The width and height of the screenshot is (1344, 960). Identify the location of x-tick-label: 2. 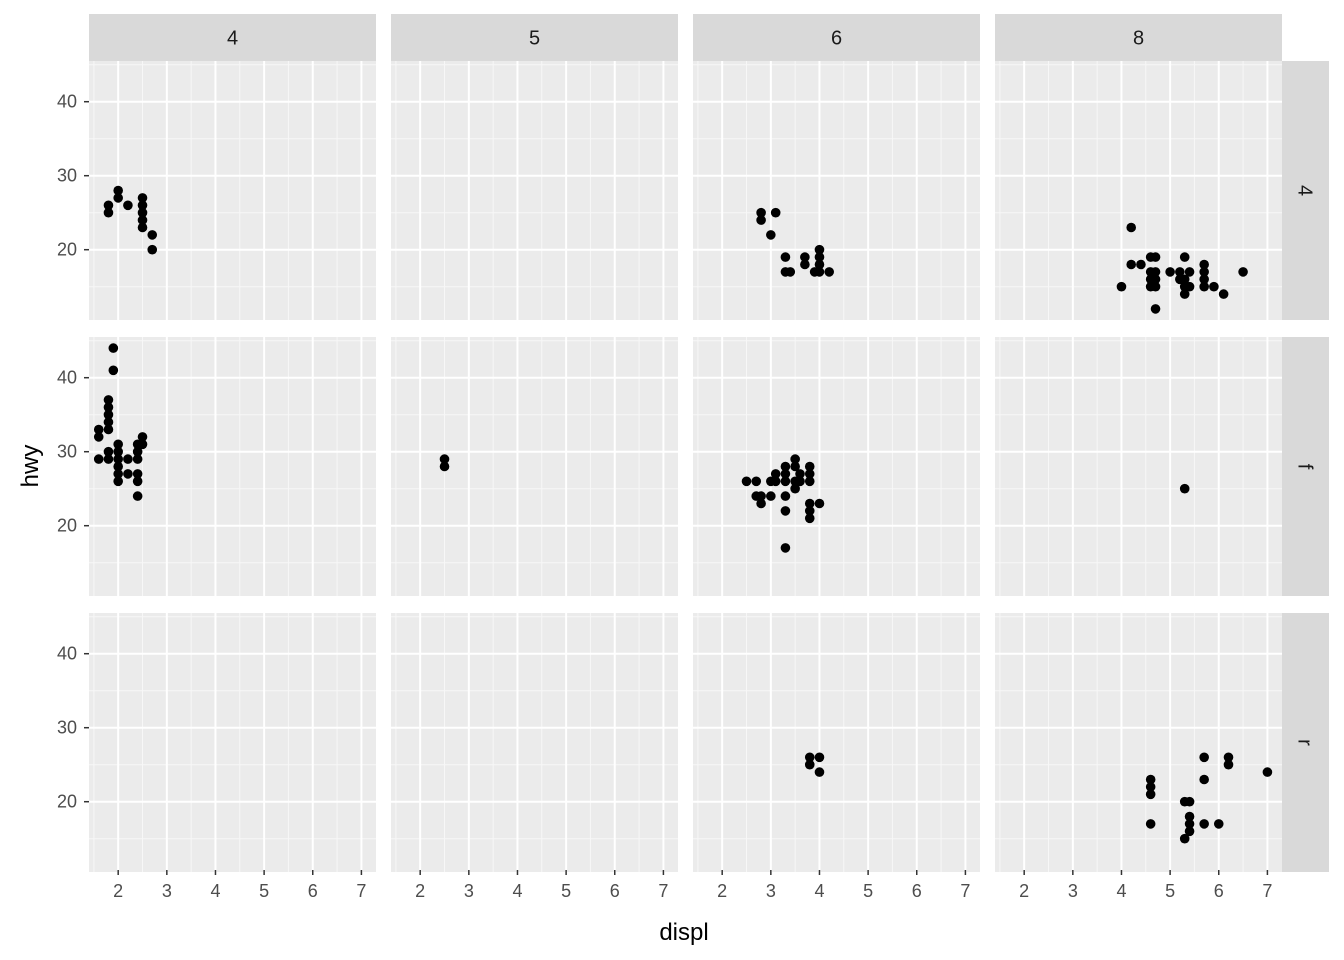
(1024, 891).